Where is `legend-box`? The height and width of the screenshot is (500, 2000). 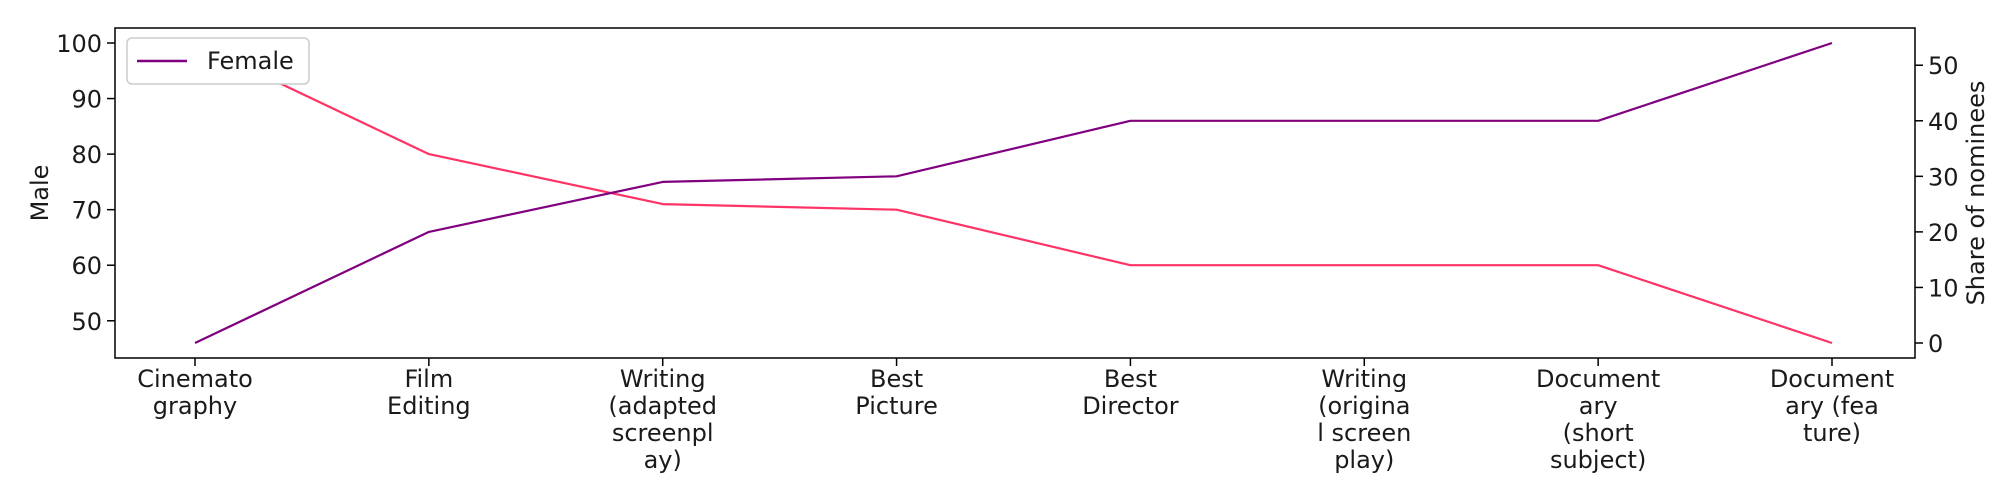
legend-box is located at coordinates (218, 61).